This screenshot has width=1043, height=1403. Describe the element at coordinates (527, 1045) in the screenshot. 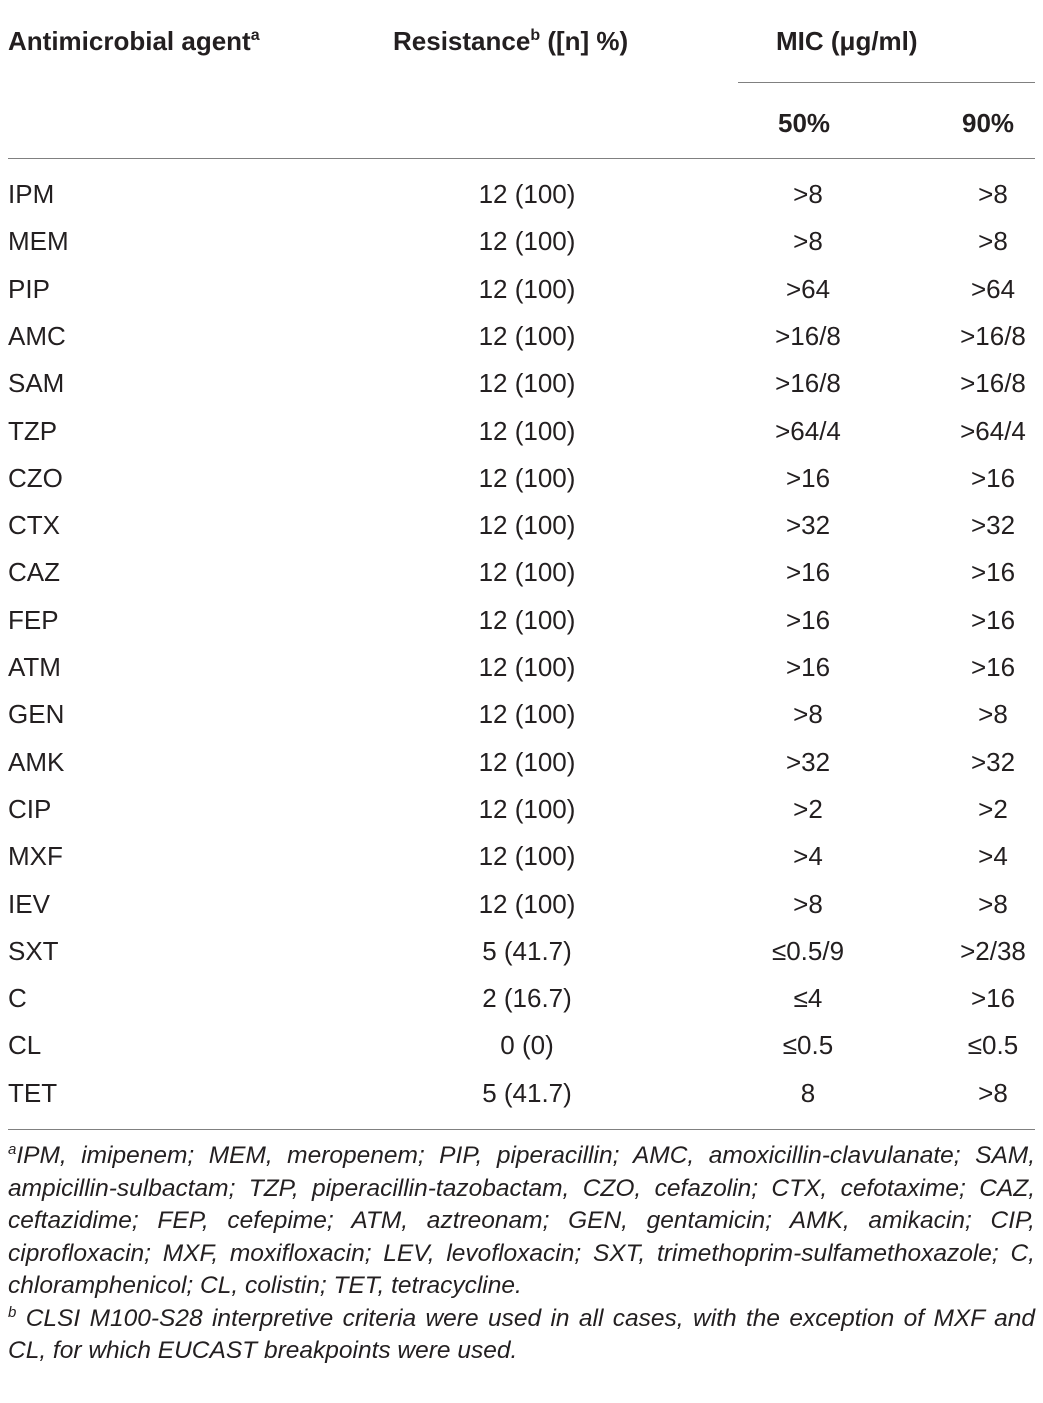

I see `cell-resistance: 0 (0)` at that location.